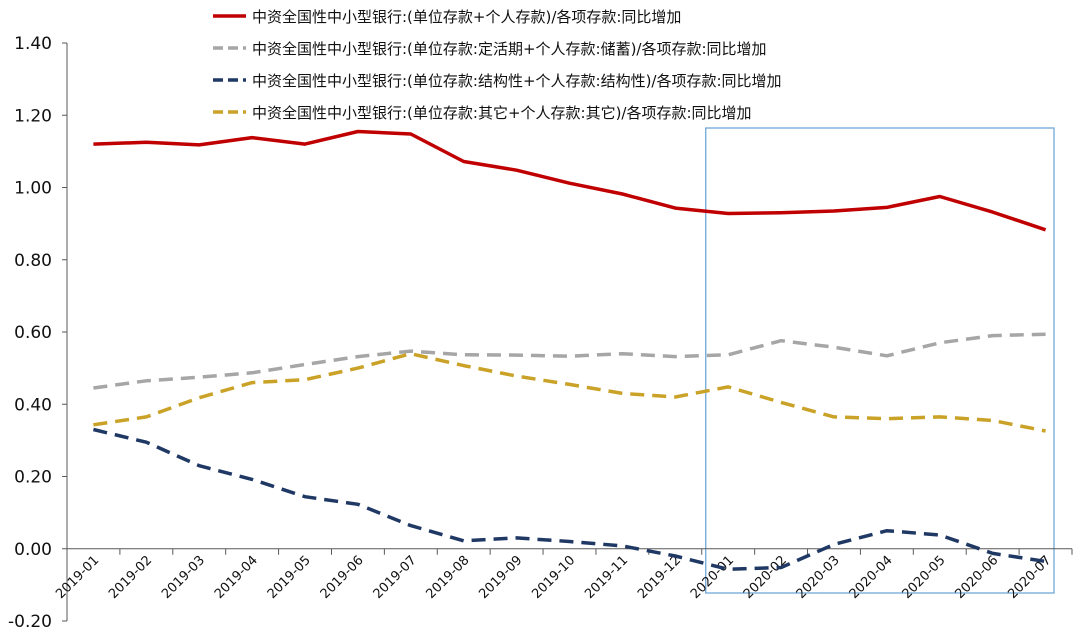 The height and width of the screenshot is (632, 1080). Describe the element at coordinates (509, 49) in the screenshot. I see `legend-label-2: 中资全国性中小型银行:(单位存款:定活期+个人存款:储蓄)/各项存款:同比增加` at that location.